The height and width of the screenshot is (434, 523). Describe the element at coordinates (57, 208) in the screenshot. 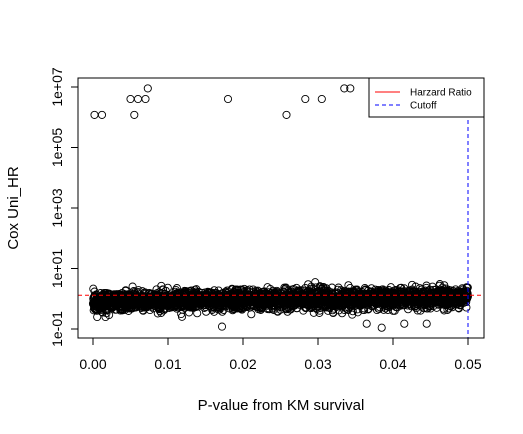

I see `y-tick-label: 1e+03` at that location.